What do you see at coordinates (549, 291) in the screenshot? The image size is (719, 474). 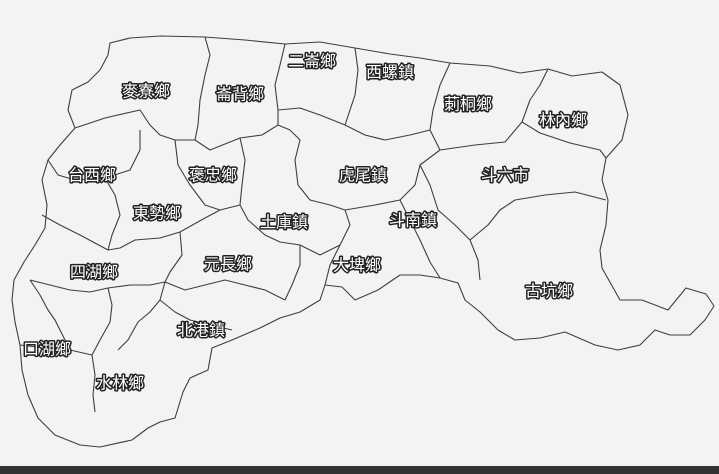 I see `region-label-gukeng: 古坑鄉` at bounding box center [549, 291].